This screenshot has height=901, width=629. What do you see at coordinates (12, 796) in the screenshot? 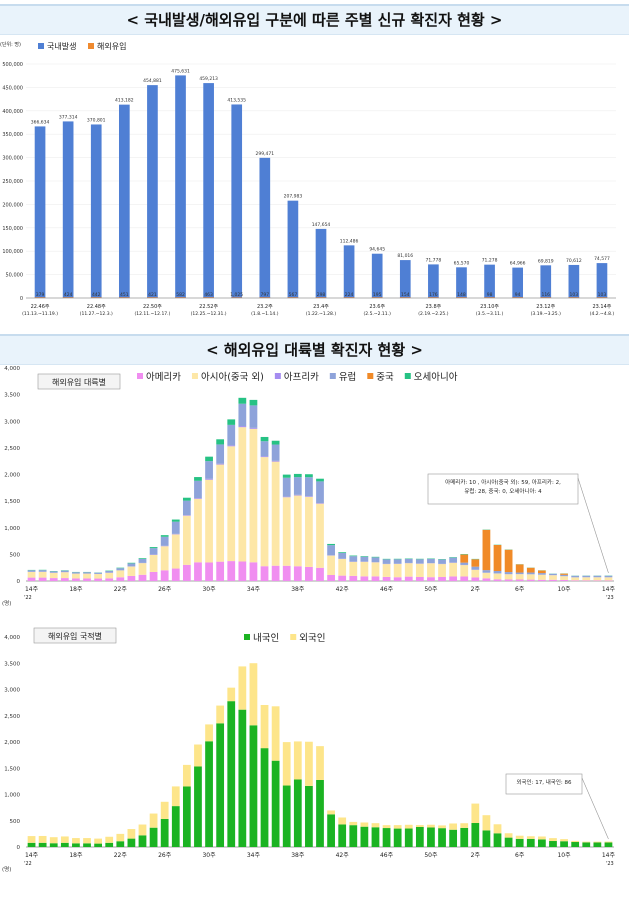
I see `chart3-ytick-label: 1,000` at bounding box center [12, 796].